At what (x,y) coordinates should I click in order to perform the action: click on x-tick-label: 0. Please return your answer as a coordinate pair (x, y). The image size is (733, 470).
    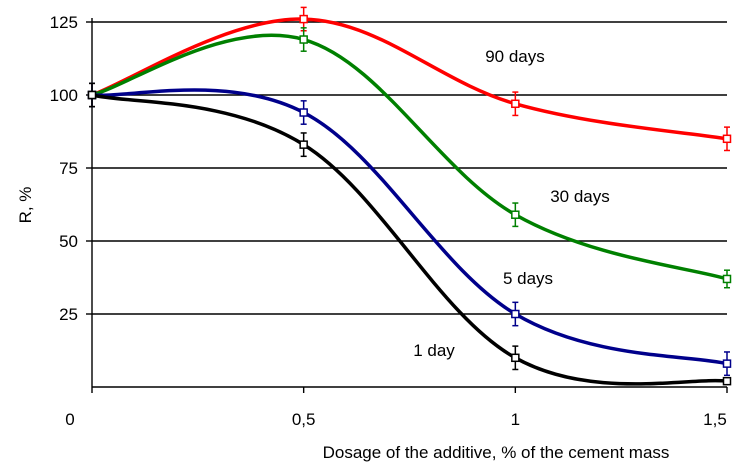
    Looking at the image, I should click on (69, 419).